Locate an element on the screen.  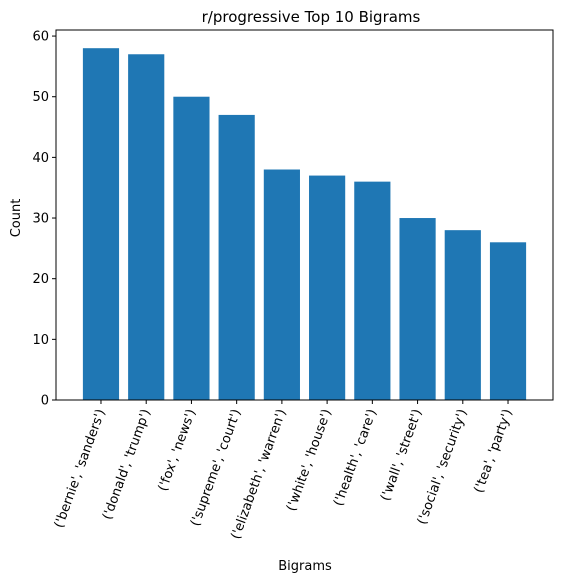
x-tick-label: ('social', 'security') is located at coordinates (443, 466).